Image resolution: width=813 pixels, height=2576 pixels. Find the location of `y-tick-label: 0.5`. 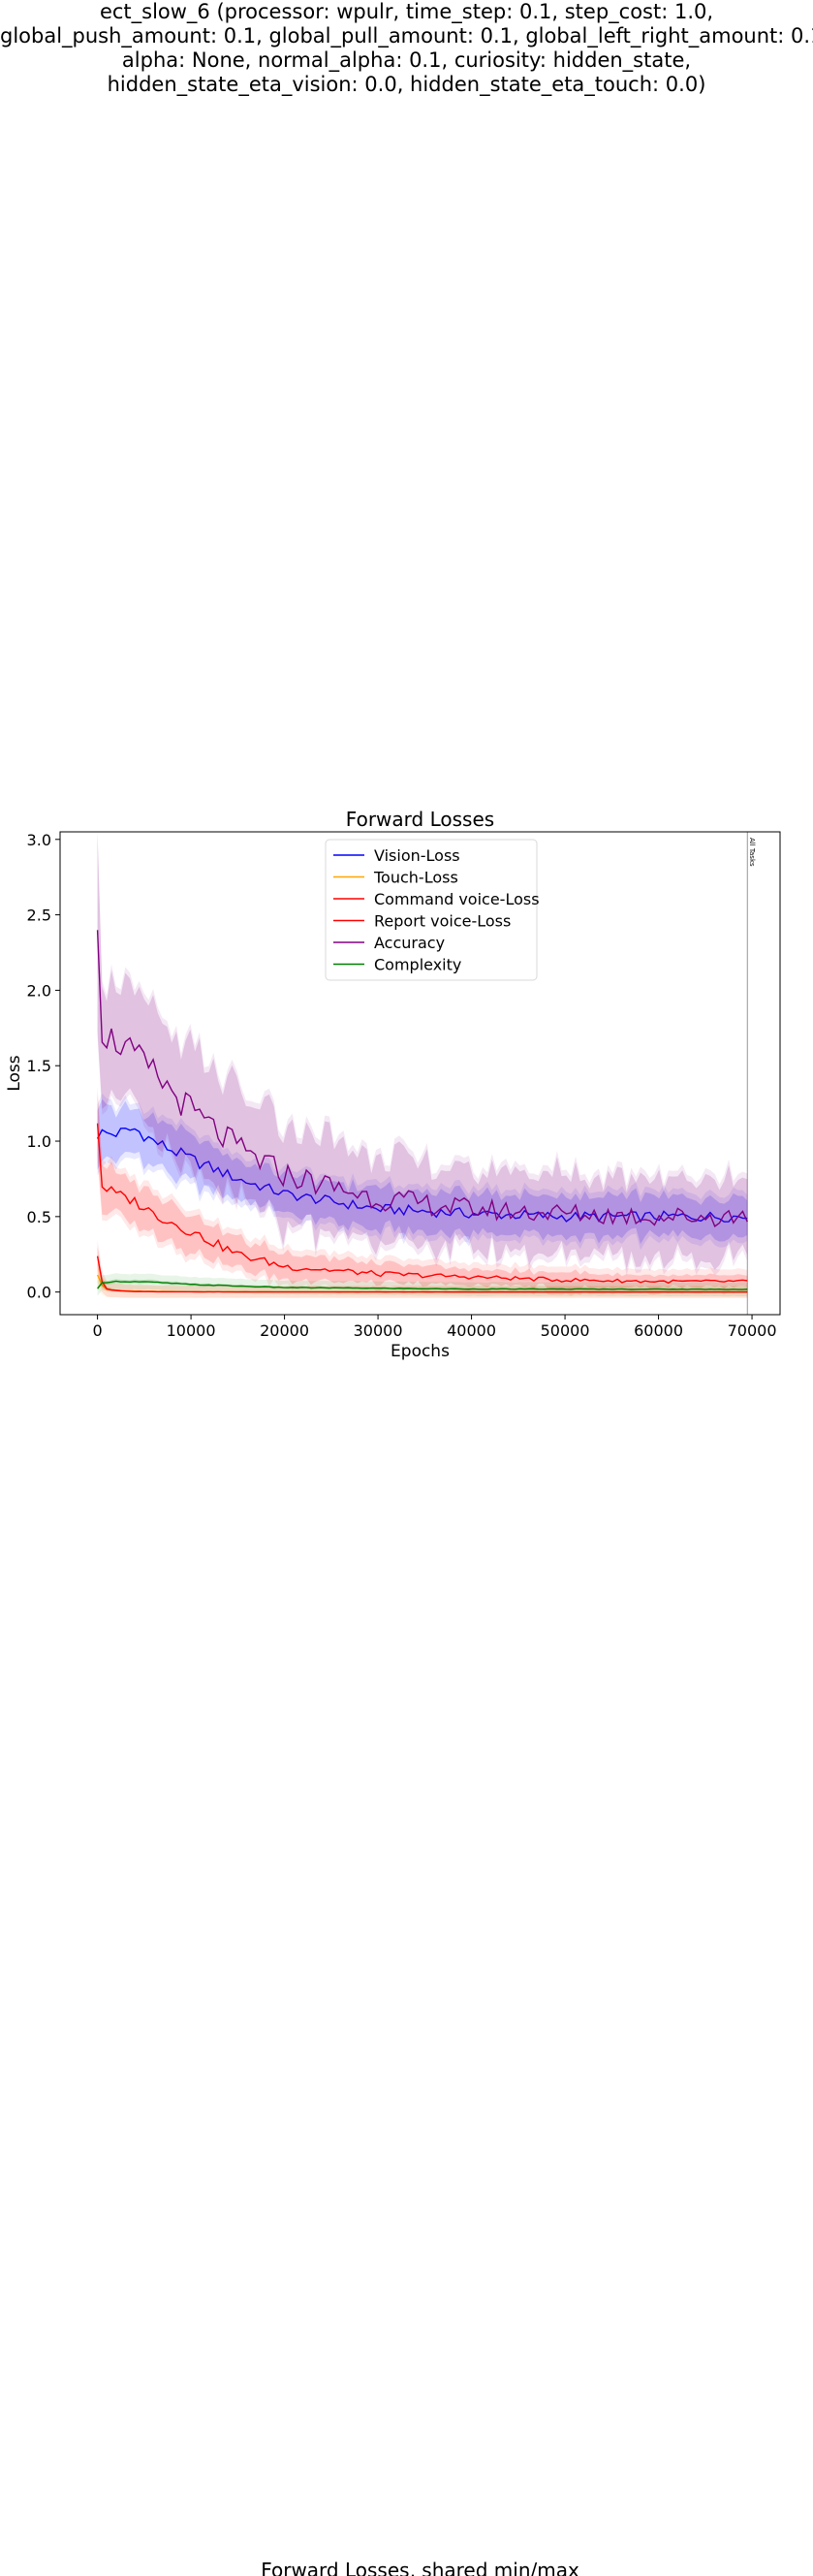

y-tick-label: 0.5 is located at coordinates (39, 1217).